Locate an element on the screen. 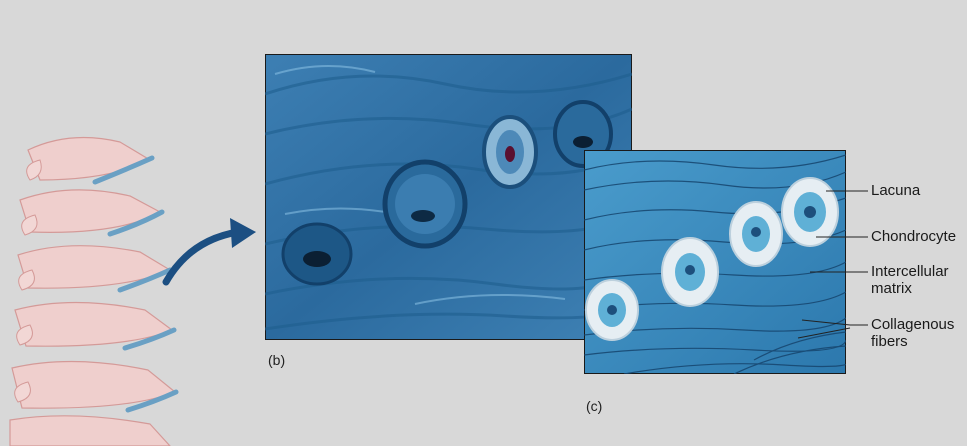  spinous-processes is located at coordinates (28, 281).